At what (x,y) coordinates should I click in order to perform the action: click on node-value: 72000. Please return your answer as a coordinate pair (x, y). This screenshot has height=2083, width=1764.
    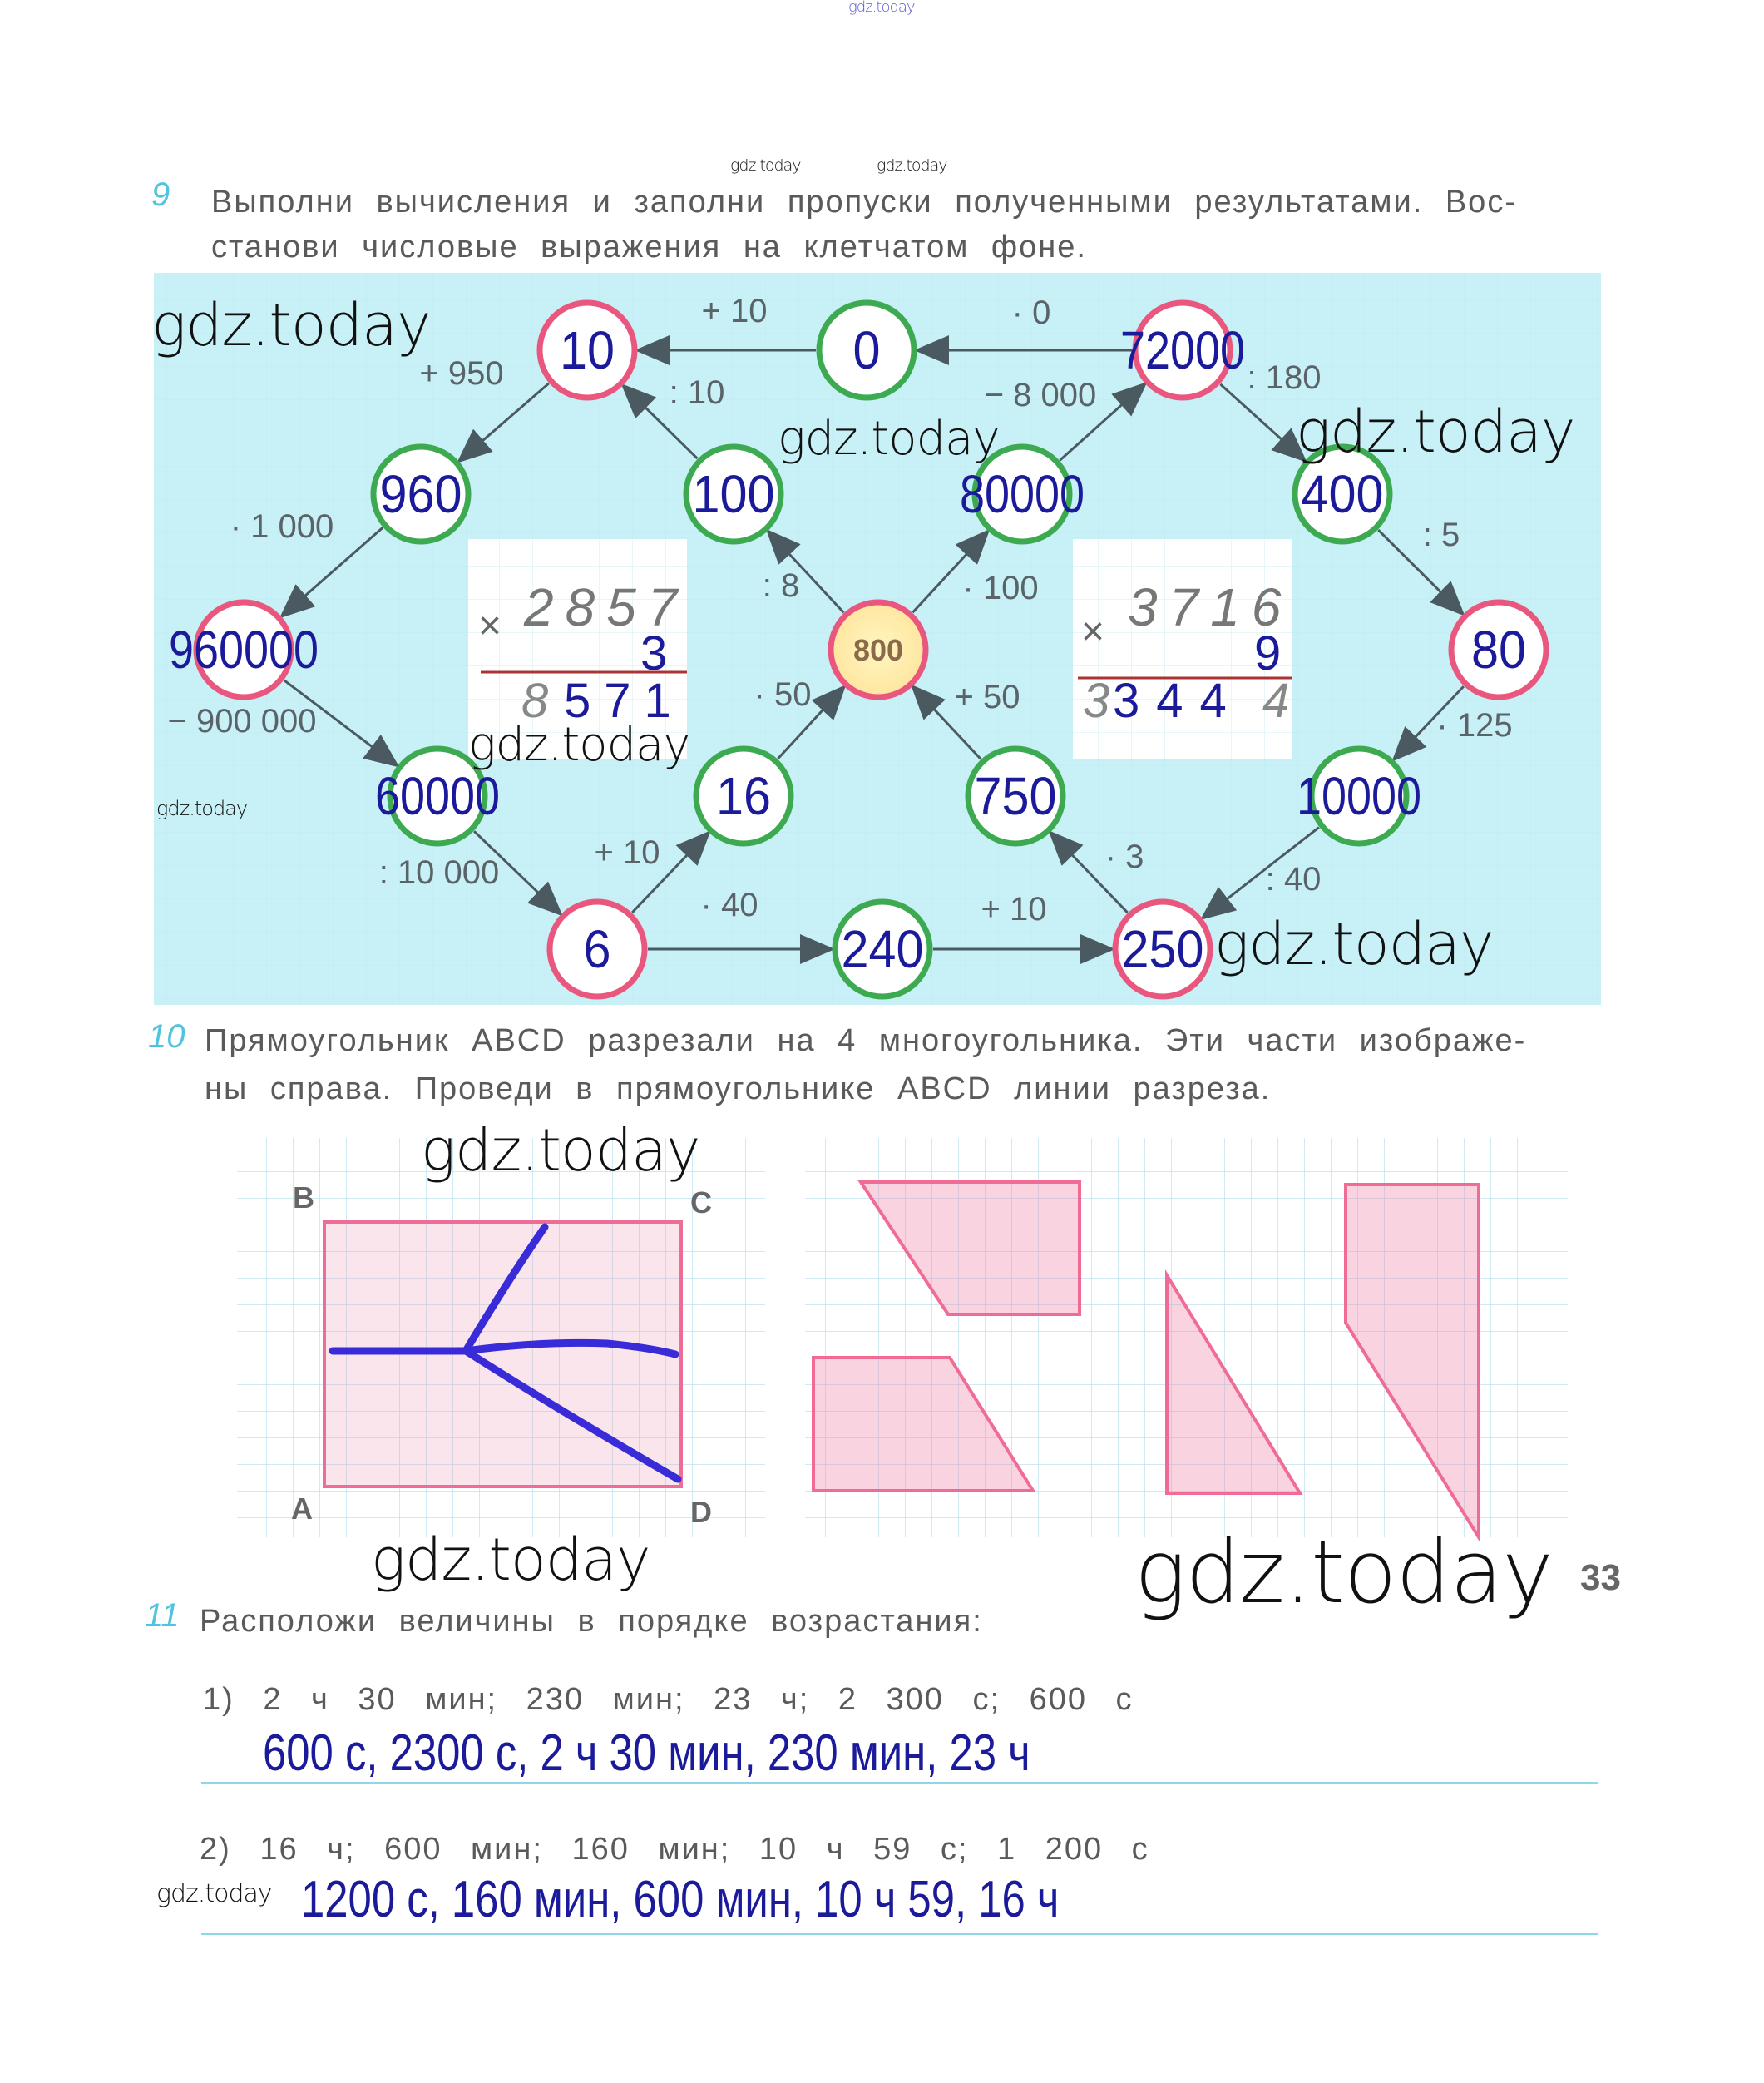
    Looking at the image, I should click on (1182, 350).